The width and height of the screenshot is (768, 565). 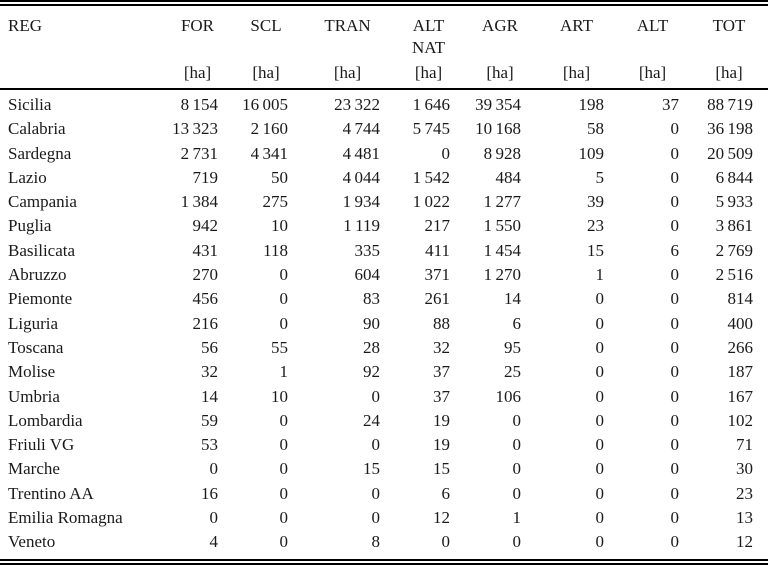 What do you see at coordinates (199, 202) in the screenshot?
I see `value-cell: 1 384` at bounding box center [199, 202].